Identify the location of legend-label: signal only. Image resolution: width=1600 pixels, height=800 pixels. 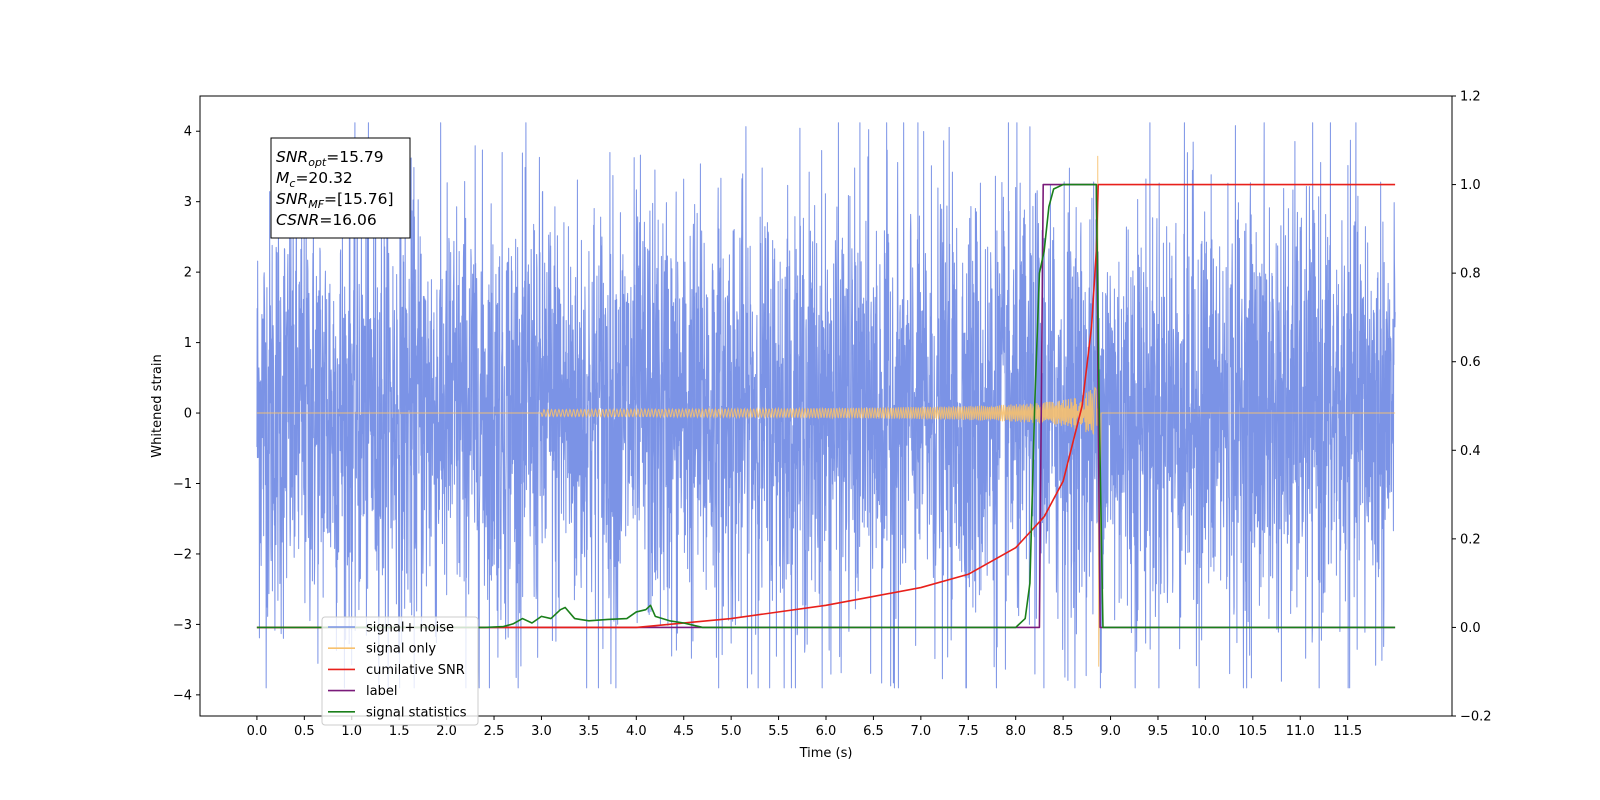
(401, 649).